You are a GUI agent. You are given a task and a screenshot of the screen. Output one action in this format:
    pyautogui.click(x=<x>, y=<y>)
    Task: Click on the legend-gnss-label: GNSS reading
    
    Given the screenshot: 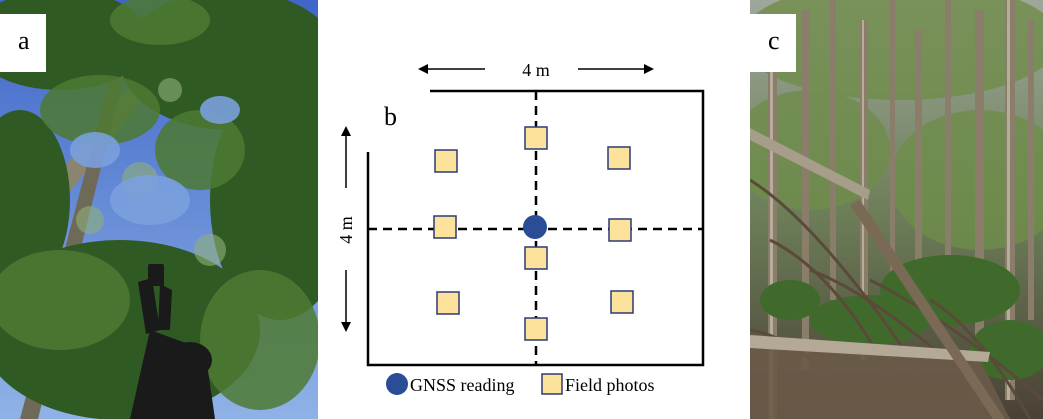 What is the action you would take?
    pyautogui.click(x=462, y=385)
    